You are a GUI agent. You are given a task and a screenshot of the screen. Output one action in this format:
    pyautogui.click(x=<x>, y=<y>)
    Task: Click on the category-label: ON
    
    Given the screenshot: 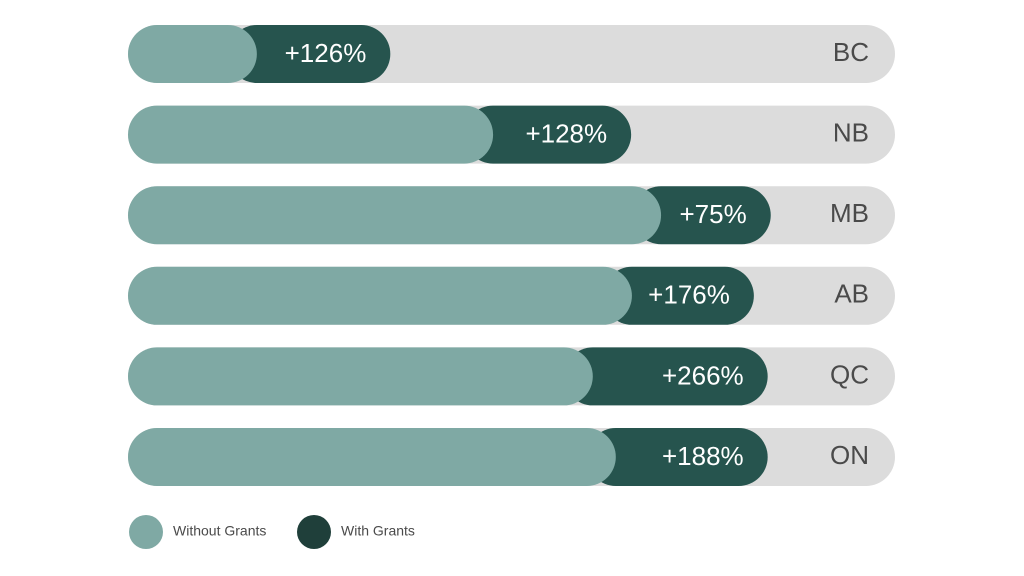 What is the action you would take?
    pyautogui.click(x=849, y=455)
    